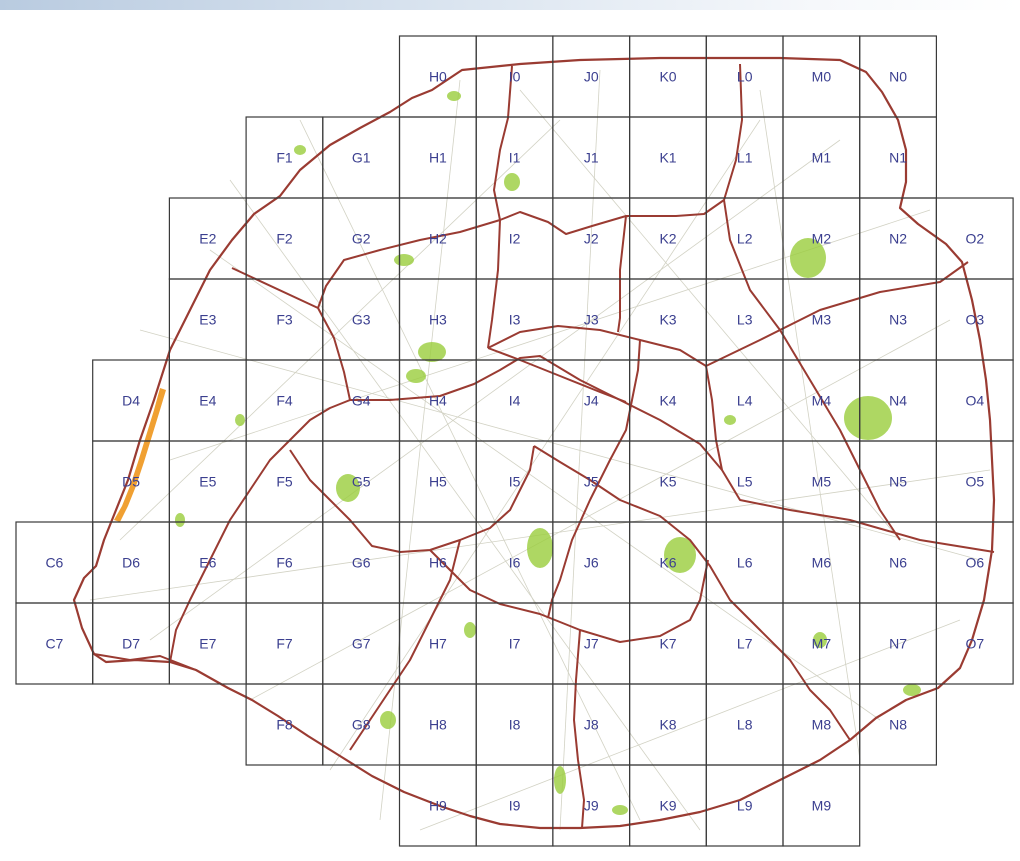 Image resolution: width=1020 pixels, height=861 pixels. What do you see at coordinates (284, 401) in the screenshot?
I see `grid-cell-label: F4` at bounding box center [284, 401].